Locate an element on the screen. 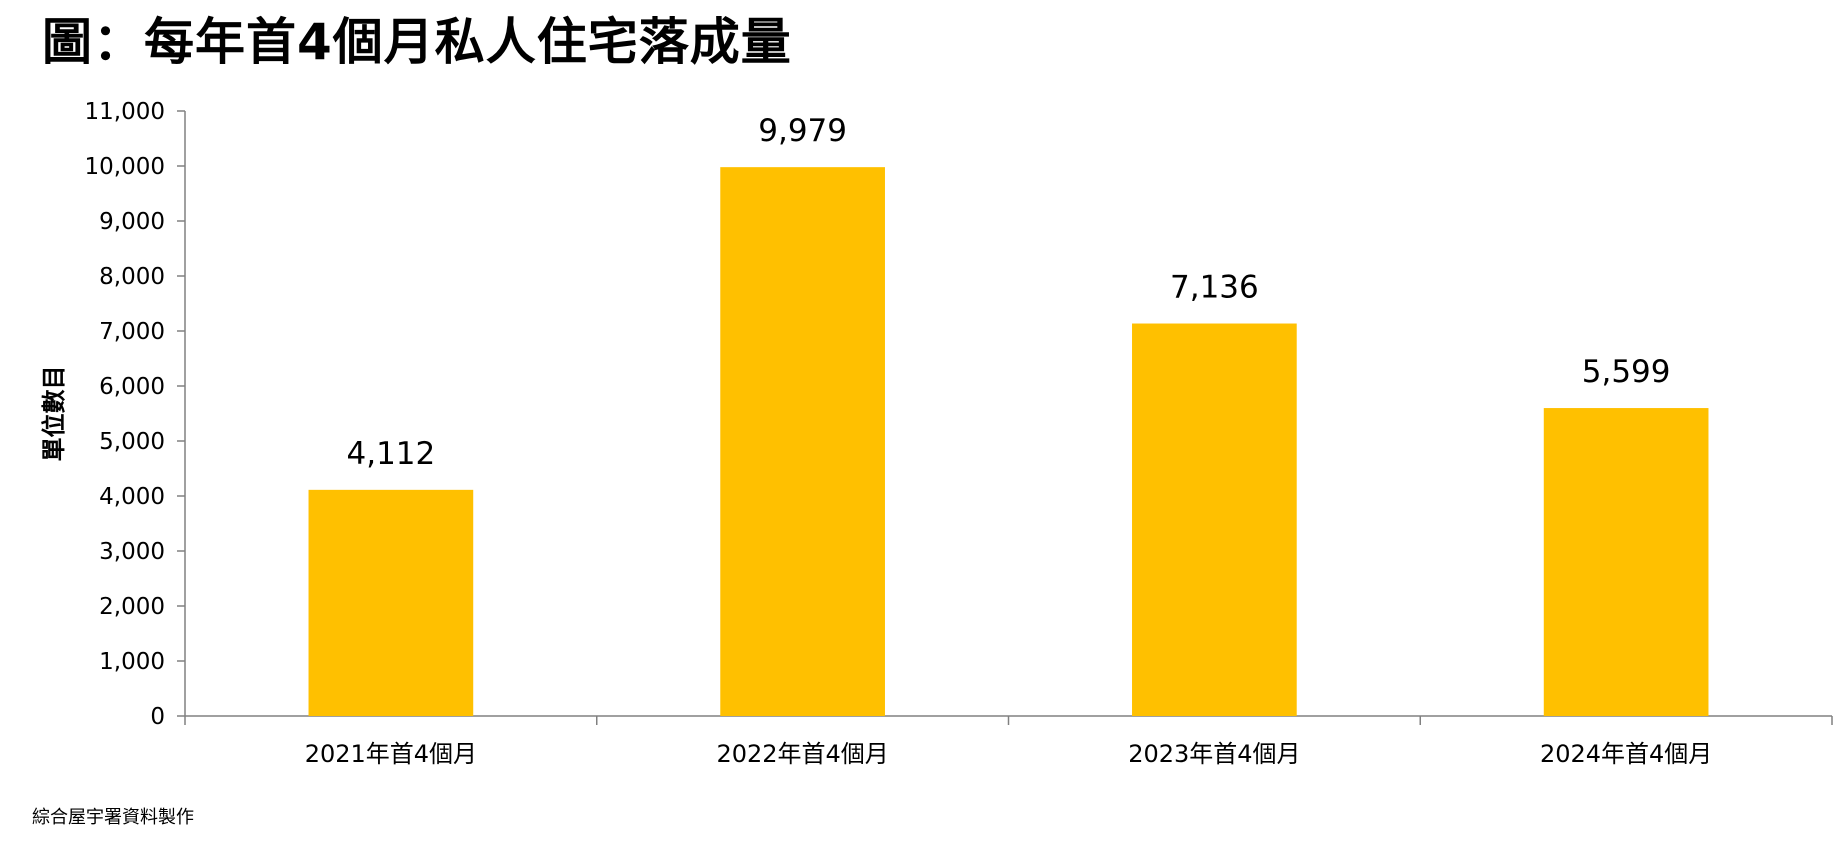 This screenshot has height=841, width=1841. y-tick-label: 1,000 is located at coordinates (132, 662).